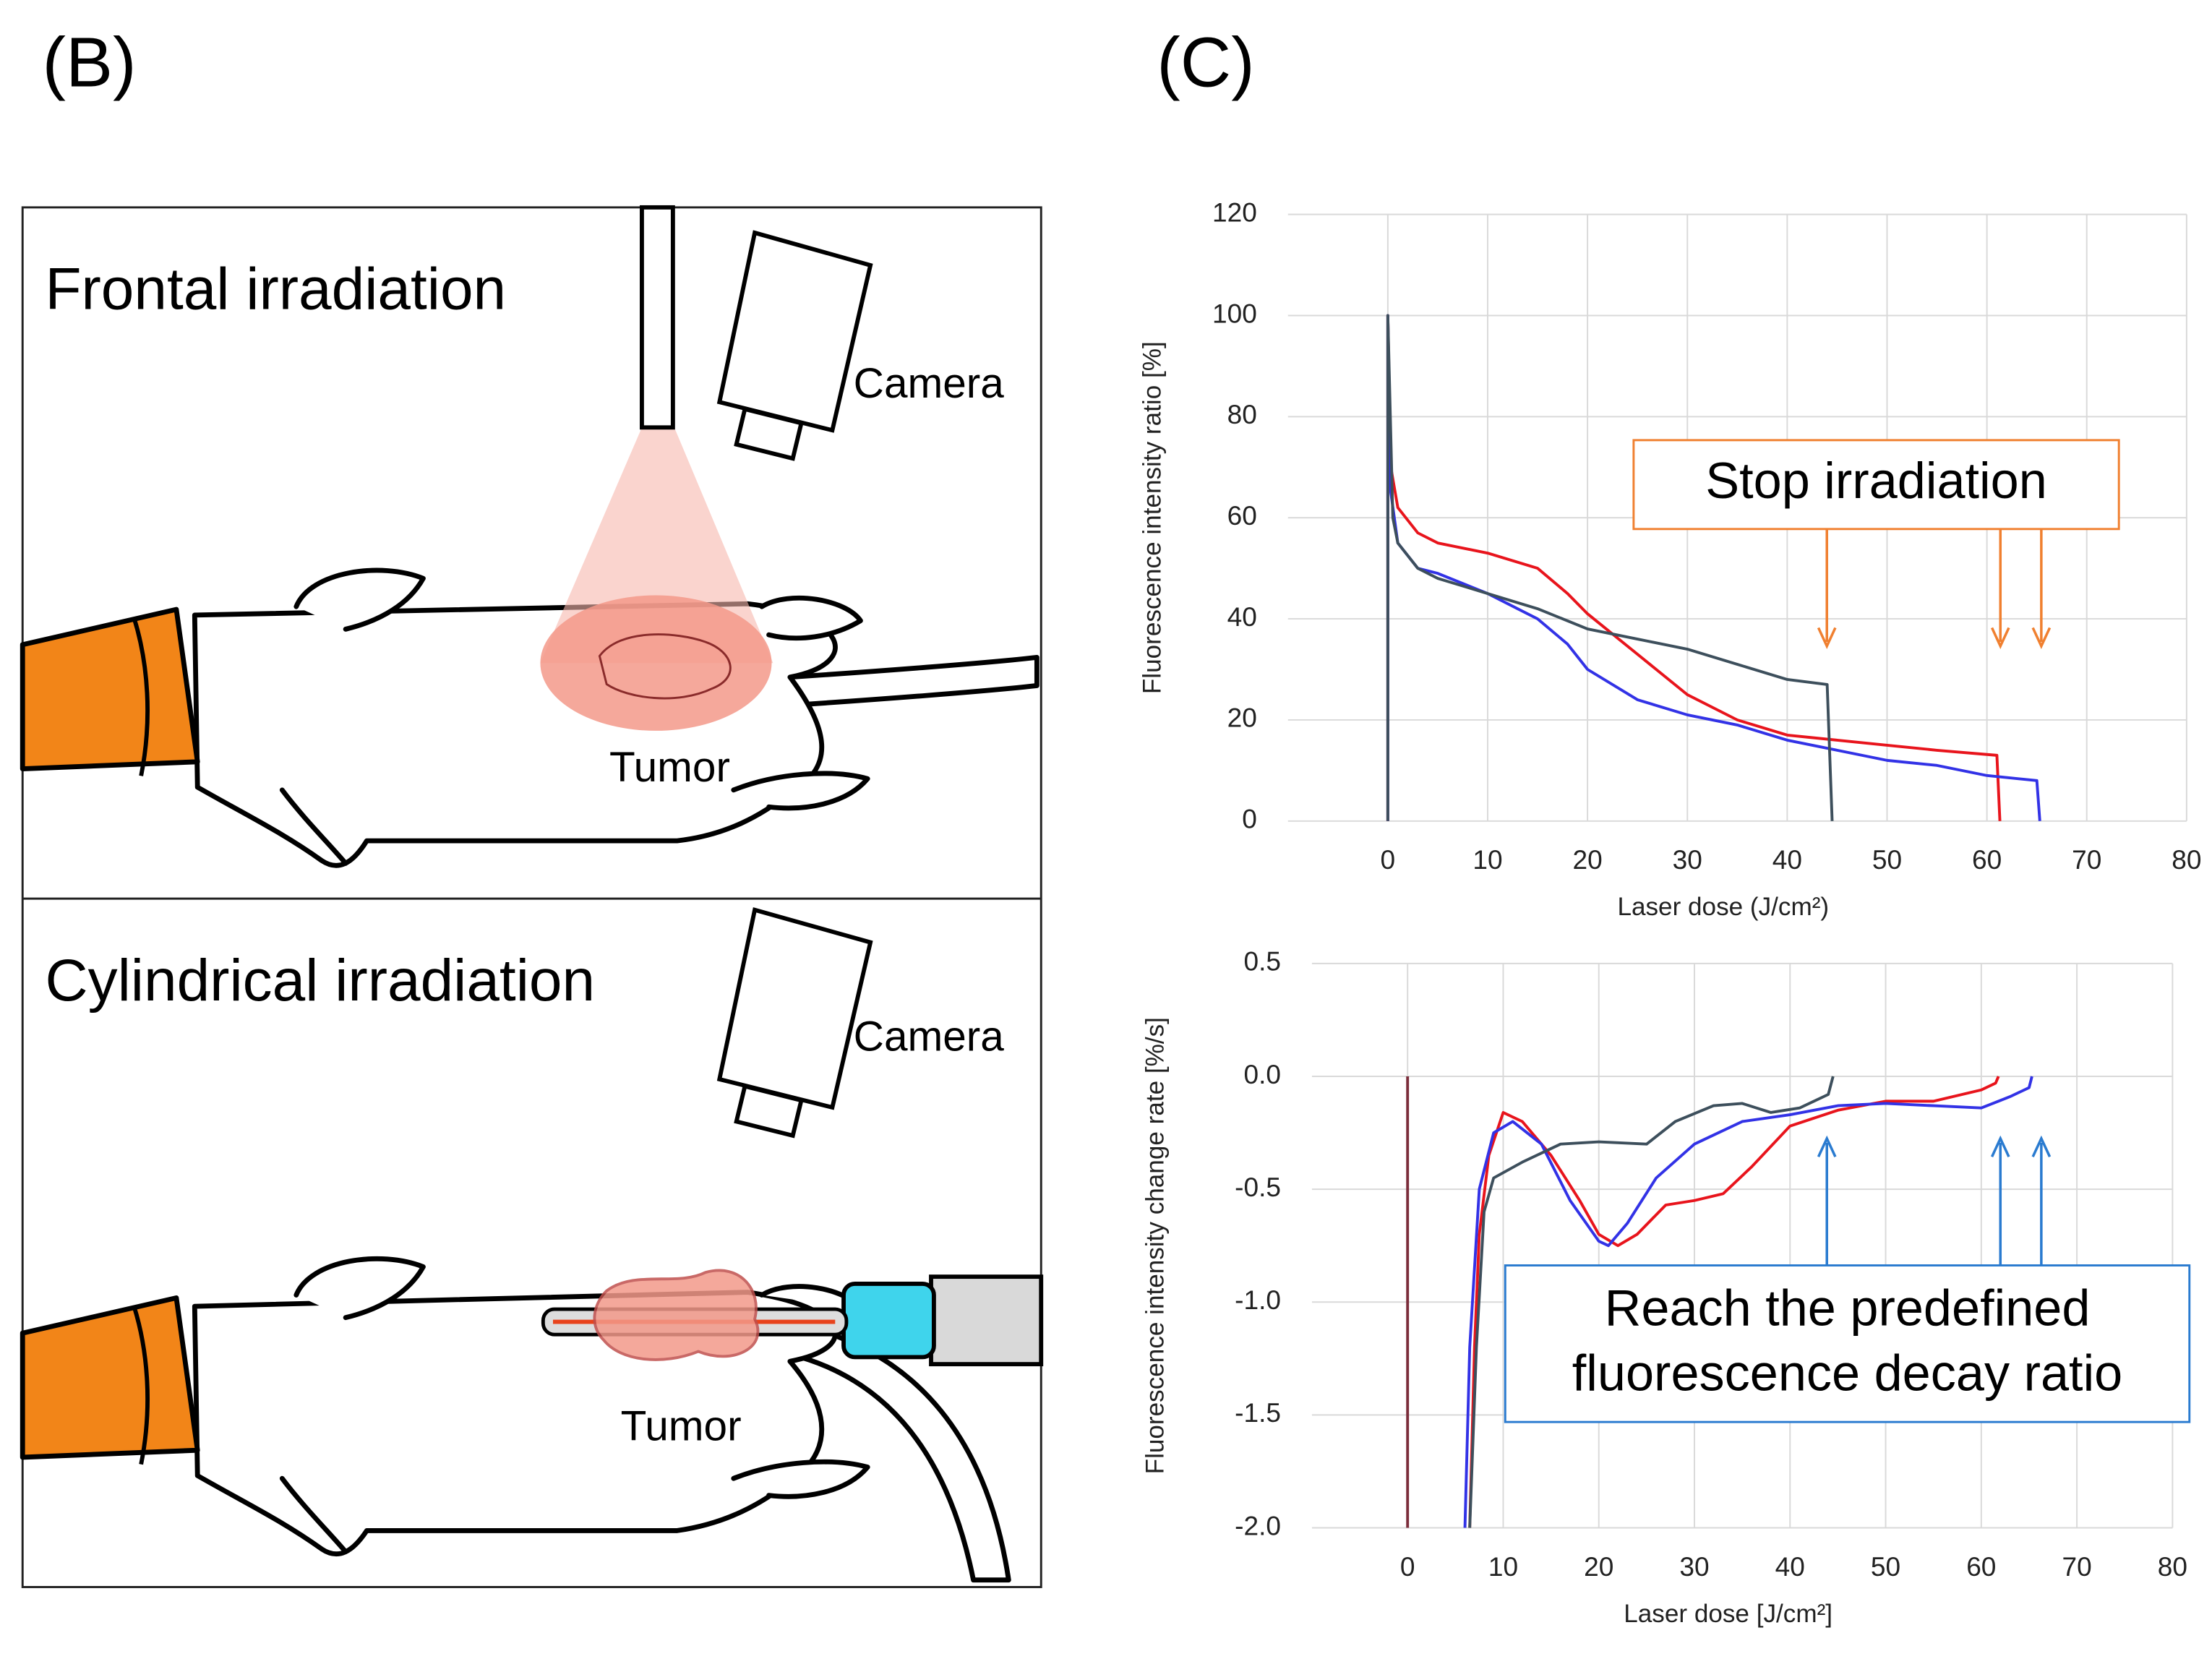 Image resolution: width=2212 pixels, height=1659 pixels. I want to click on annotation: Stop irradiation, so click(1876, 481).